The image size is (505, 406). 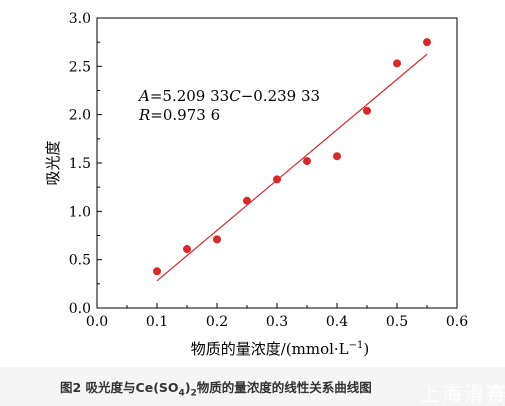 I want to click on caption-bar, so click(x=252, y=386).